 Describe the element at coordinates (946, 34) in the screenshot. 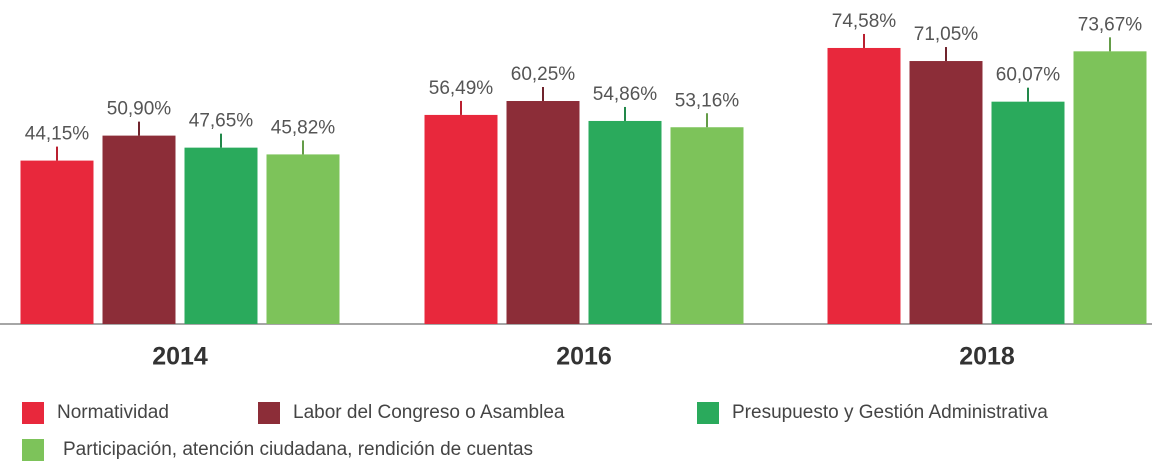

I see `data-label: 71,05%` at that location.